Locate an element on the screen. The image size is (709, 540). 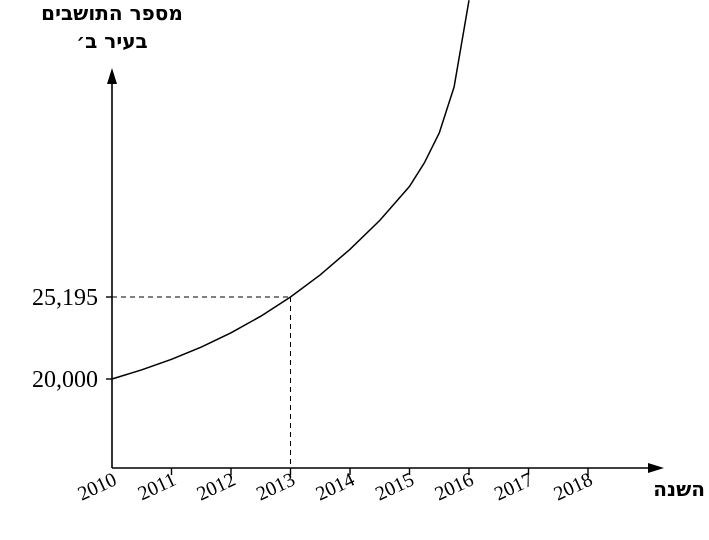
x-tick-label: 2011 is located at coordinates (157, 487).